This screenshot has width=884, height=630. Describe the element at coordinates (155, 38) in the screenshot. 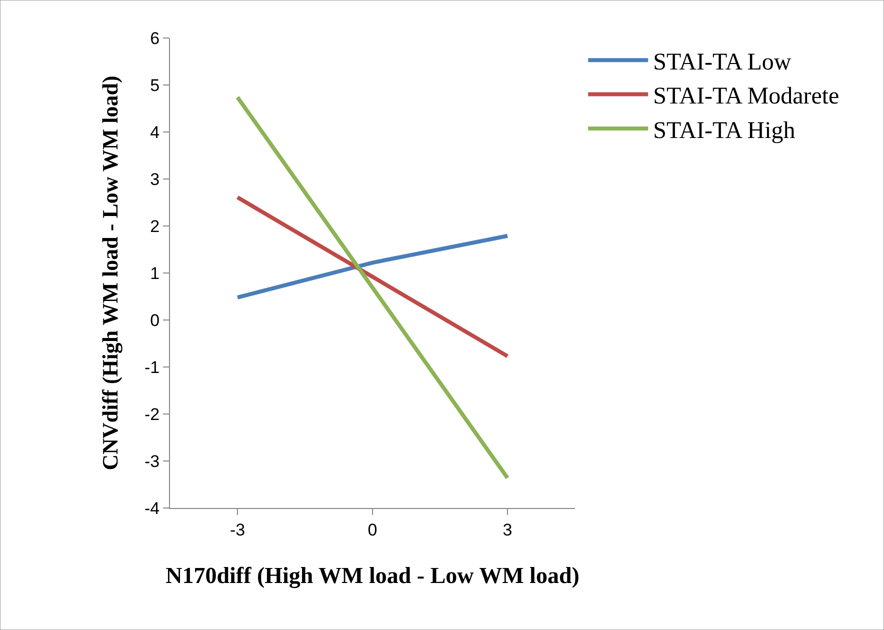

I see `y-tick-label: 6` at that location.